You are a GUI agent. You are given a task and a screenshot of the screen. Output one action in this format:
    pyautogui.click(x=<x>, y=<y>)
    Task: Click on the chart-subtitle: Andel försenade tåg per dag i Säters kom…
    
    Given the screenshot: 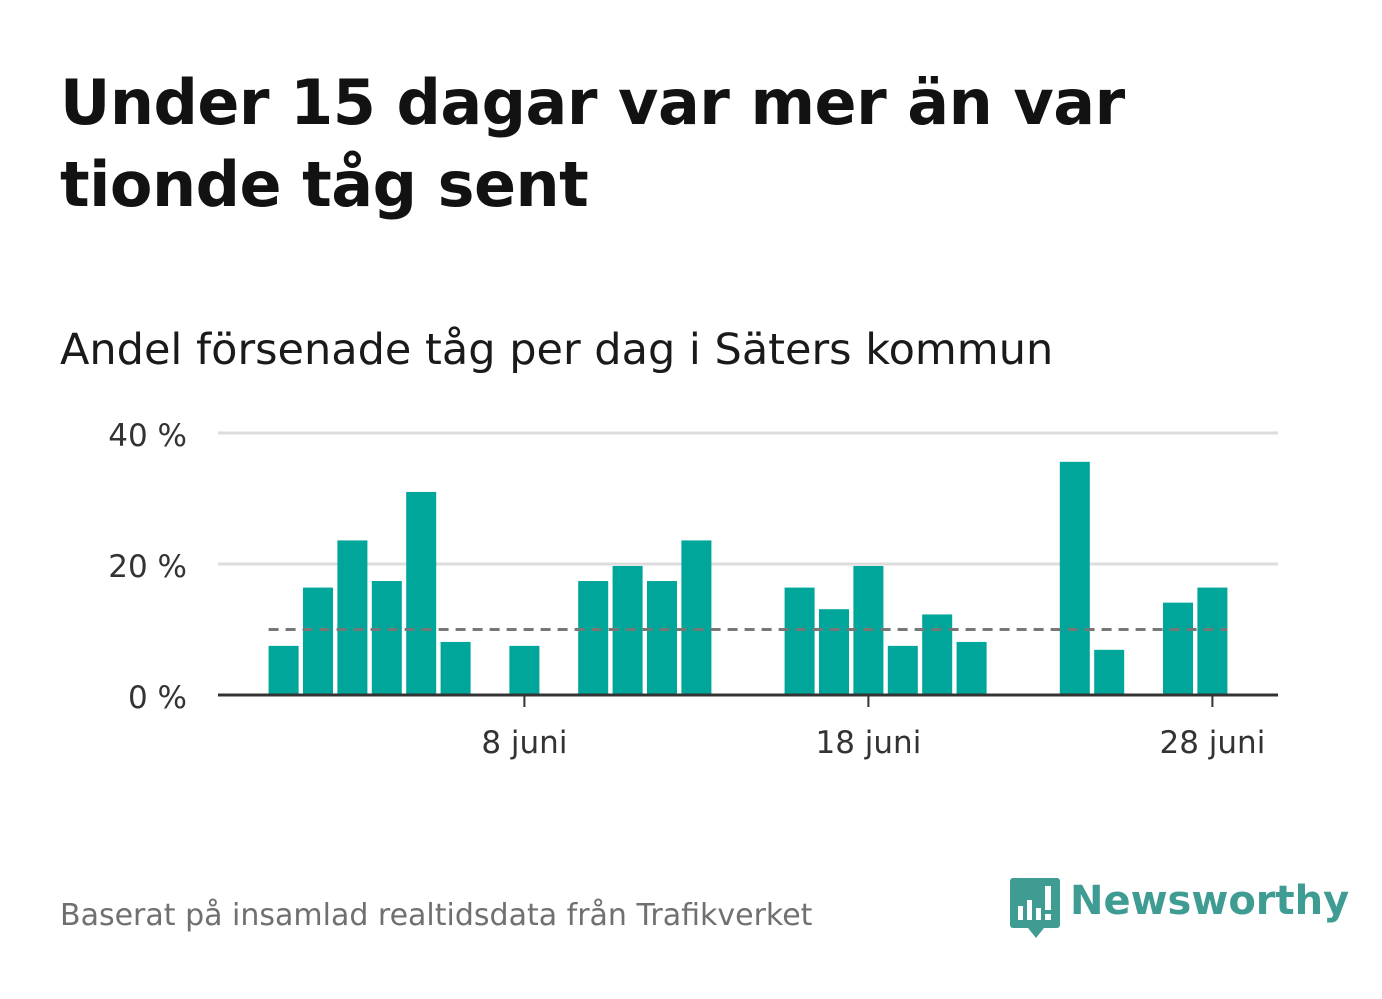 What is the action you would take?
    pyautogui.click(x=557, y=350)
    